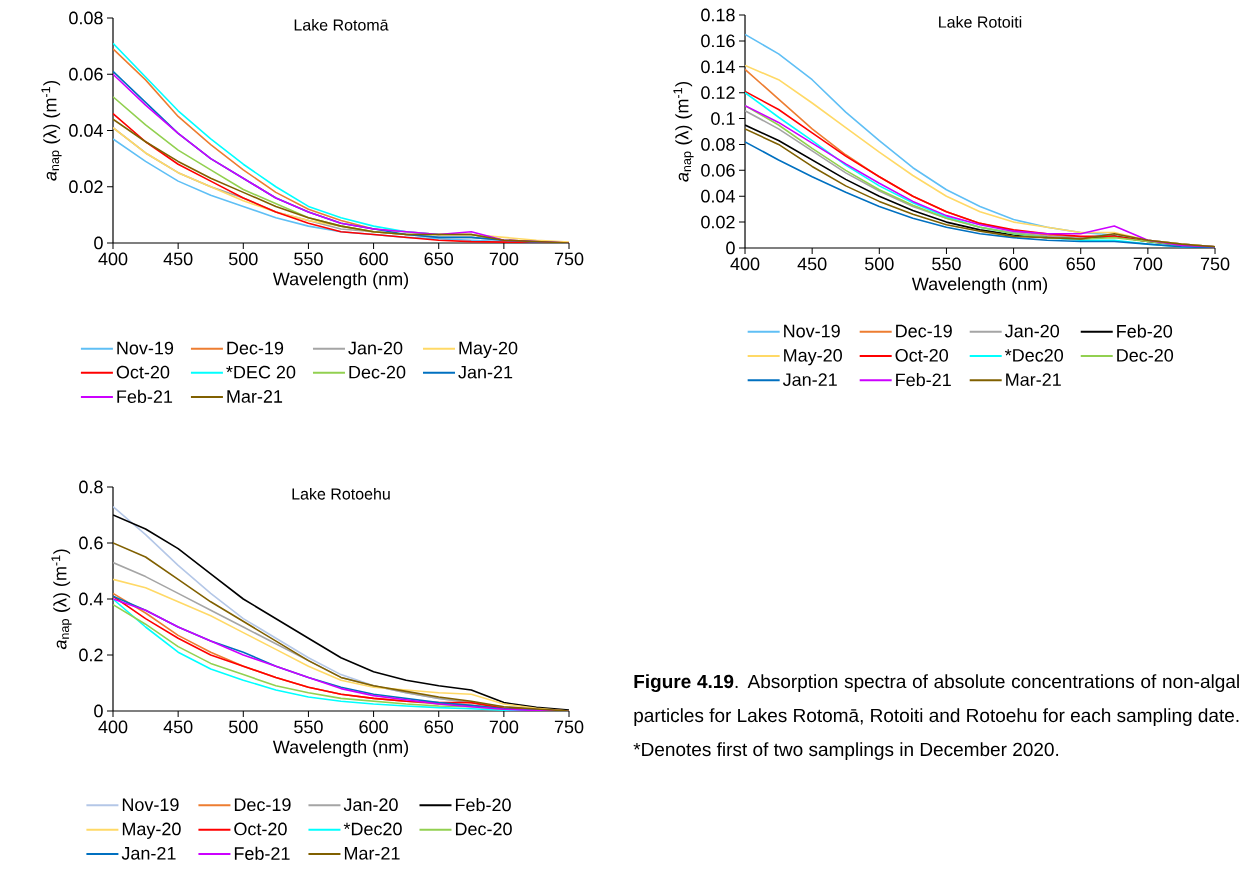 The width and height of the screenshot is (1246, 888). What do you see at coordinates (341, 493) in the screenshot?
I see `chart-title: Lake Rotoehu` at bounding box center [341, 493].